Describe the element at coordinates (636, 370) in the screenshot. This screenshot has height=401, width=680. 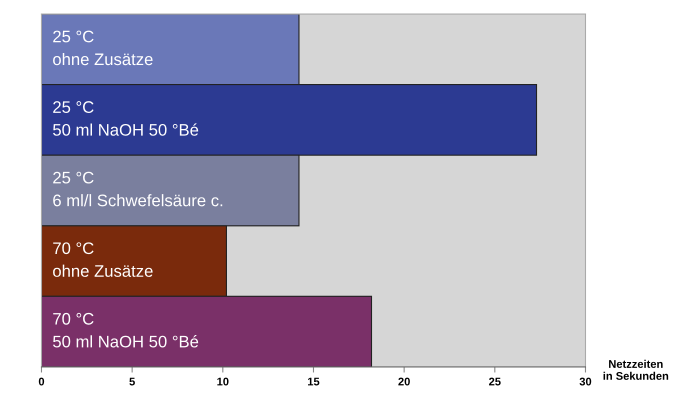
I see `x-axis-title: Netzzeiten in Sekunden` at that location.